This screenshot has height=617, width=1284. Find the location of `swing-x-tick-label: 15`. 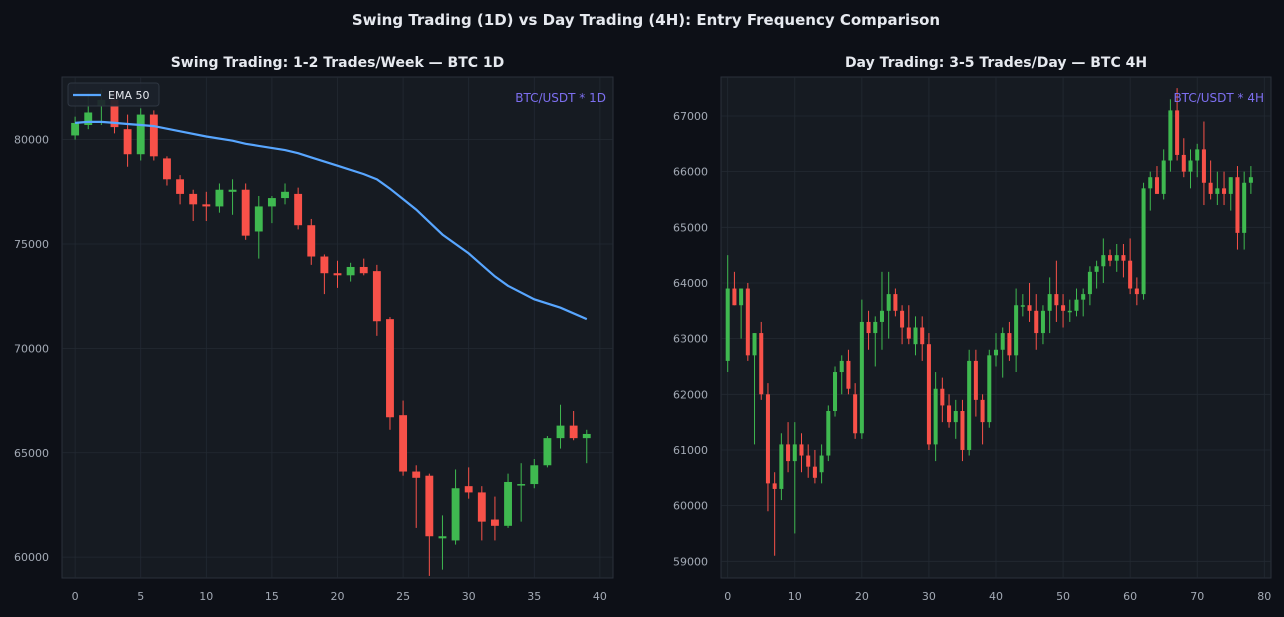

swing-x-tick-label: 15 is located at coordinates (272, 596).